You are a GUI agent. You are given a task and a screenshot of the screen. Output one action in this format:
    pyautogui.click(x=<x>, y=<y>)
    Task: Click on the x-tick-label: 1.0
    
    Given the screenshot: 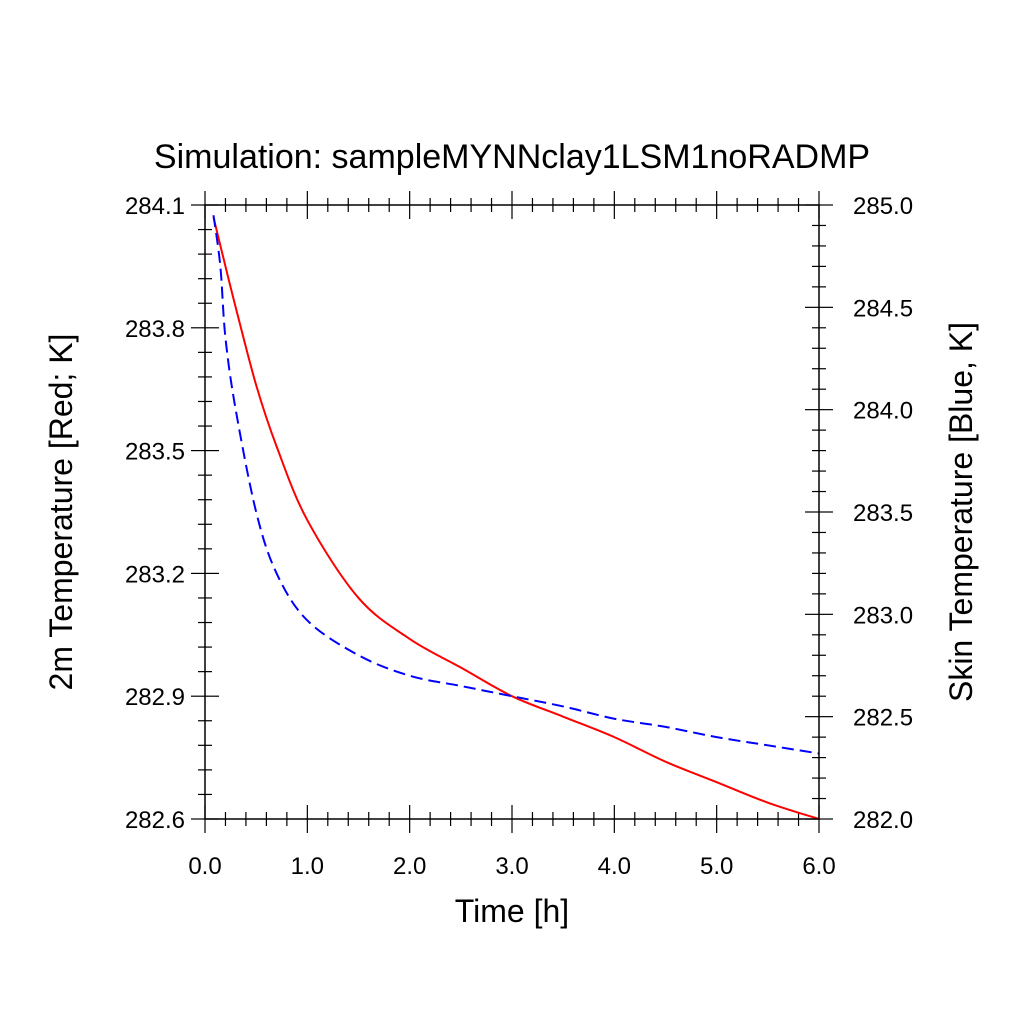 What is the action you would take?
    pyautogui.click(x=307, y=866)
    